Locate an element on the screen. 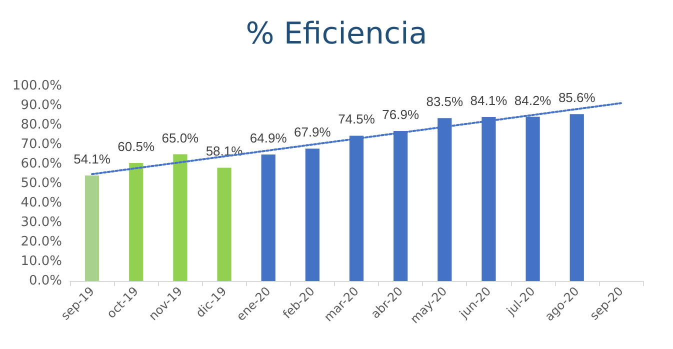  y-tick-label: 100.0% is located at coordinates (37, 86).